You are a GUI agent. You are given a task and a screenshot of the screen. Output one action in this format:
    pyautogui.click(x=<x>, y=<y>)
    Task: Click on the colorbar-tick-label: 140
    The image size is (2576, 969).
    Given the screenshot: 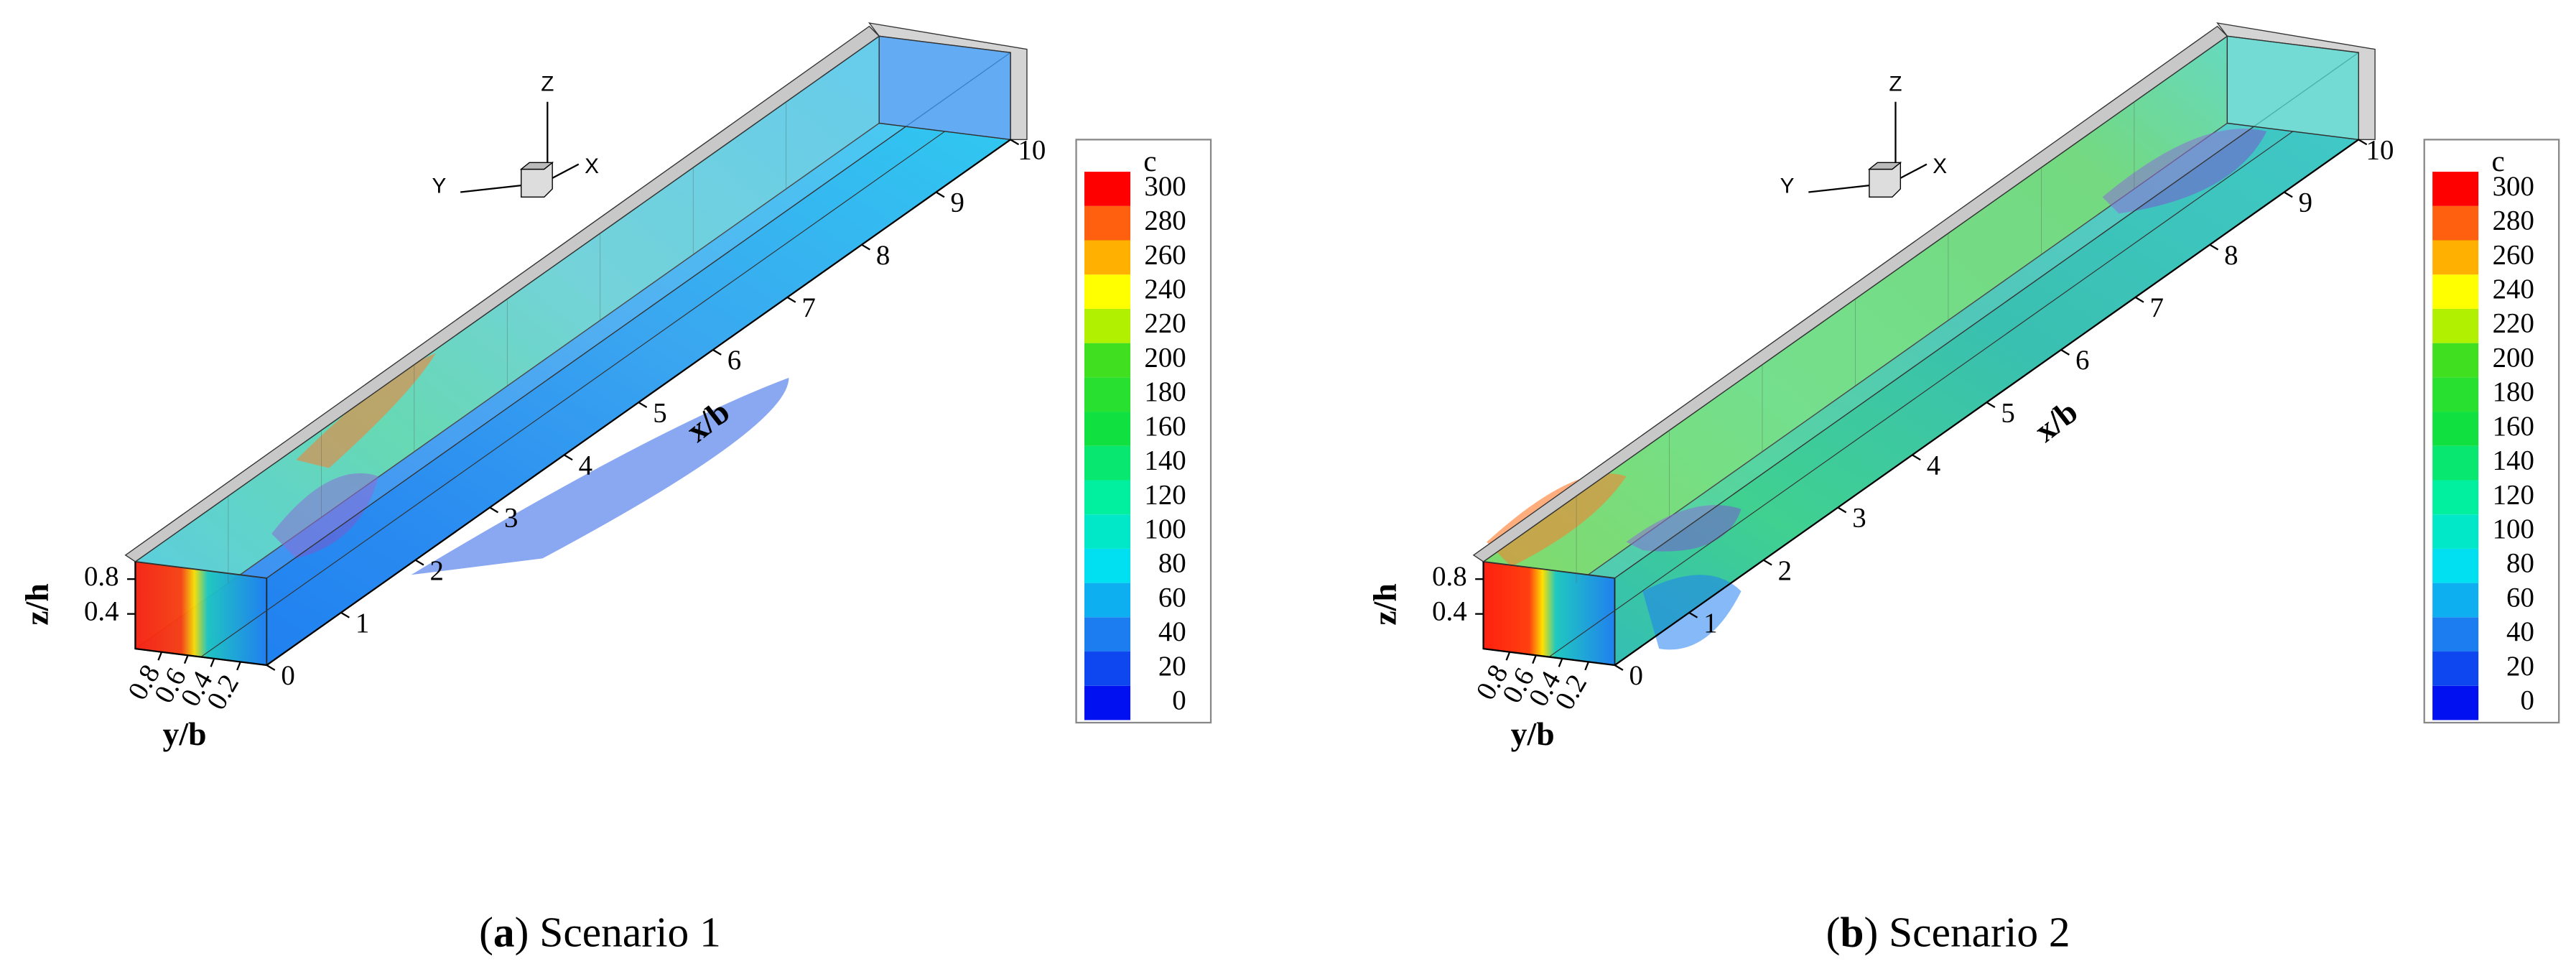 What is the action you would take?
    pyautogui.click(x=1165, y=460)
    